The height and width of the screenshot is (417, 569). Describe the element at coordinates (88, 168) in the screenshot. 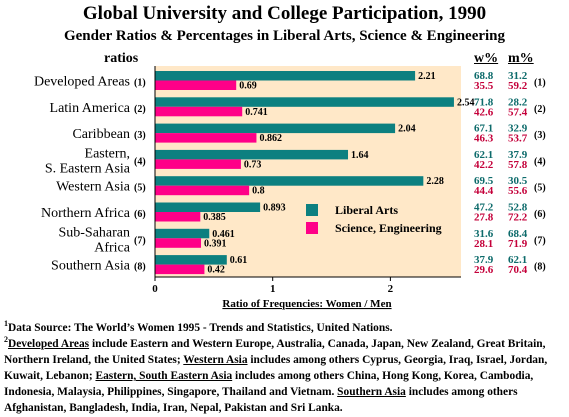

I see `category-label: S. Eastern Asia` at that location.